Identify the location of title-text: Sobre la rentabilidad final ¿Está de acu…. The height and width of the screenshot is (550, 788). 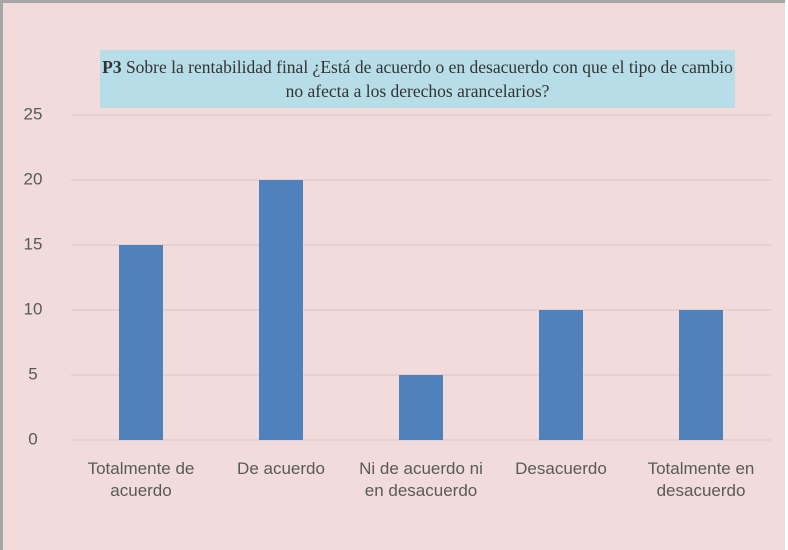
(429, 79).